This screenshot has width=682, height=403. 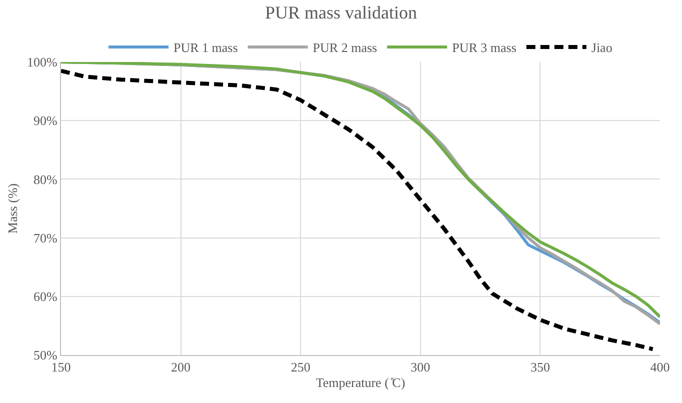 I want to click on y-tick-label: 80%, so click(x=46, y=179).